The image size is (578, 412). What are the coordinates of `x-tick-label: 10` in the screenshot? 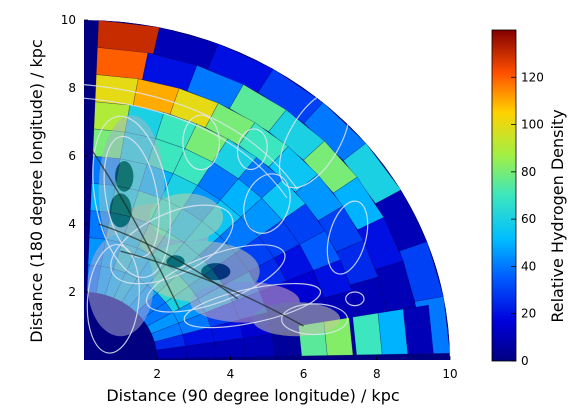 It's located at (449, 374).